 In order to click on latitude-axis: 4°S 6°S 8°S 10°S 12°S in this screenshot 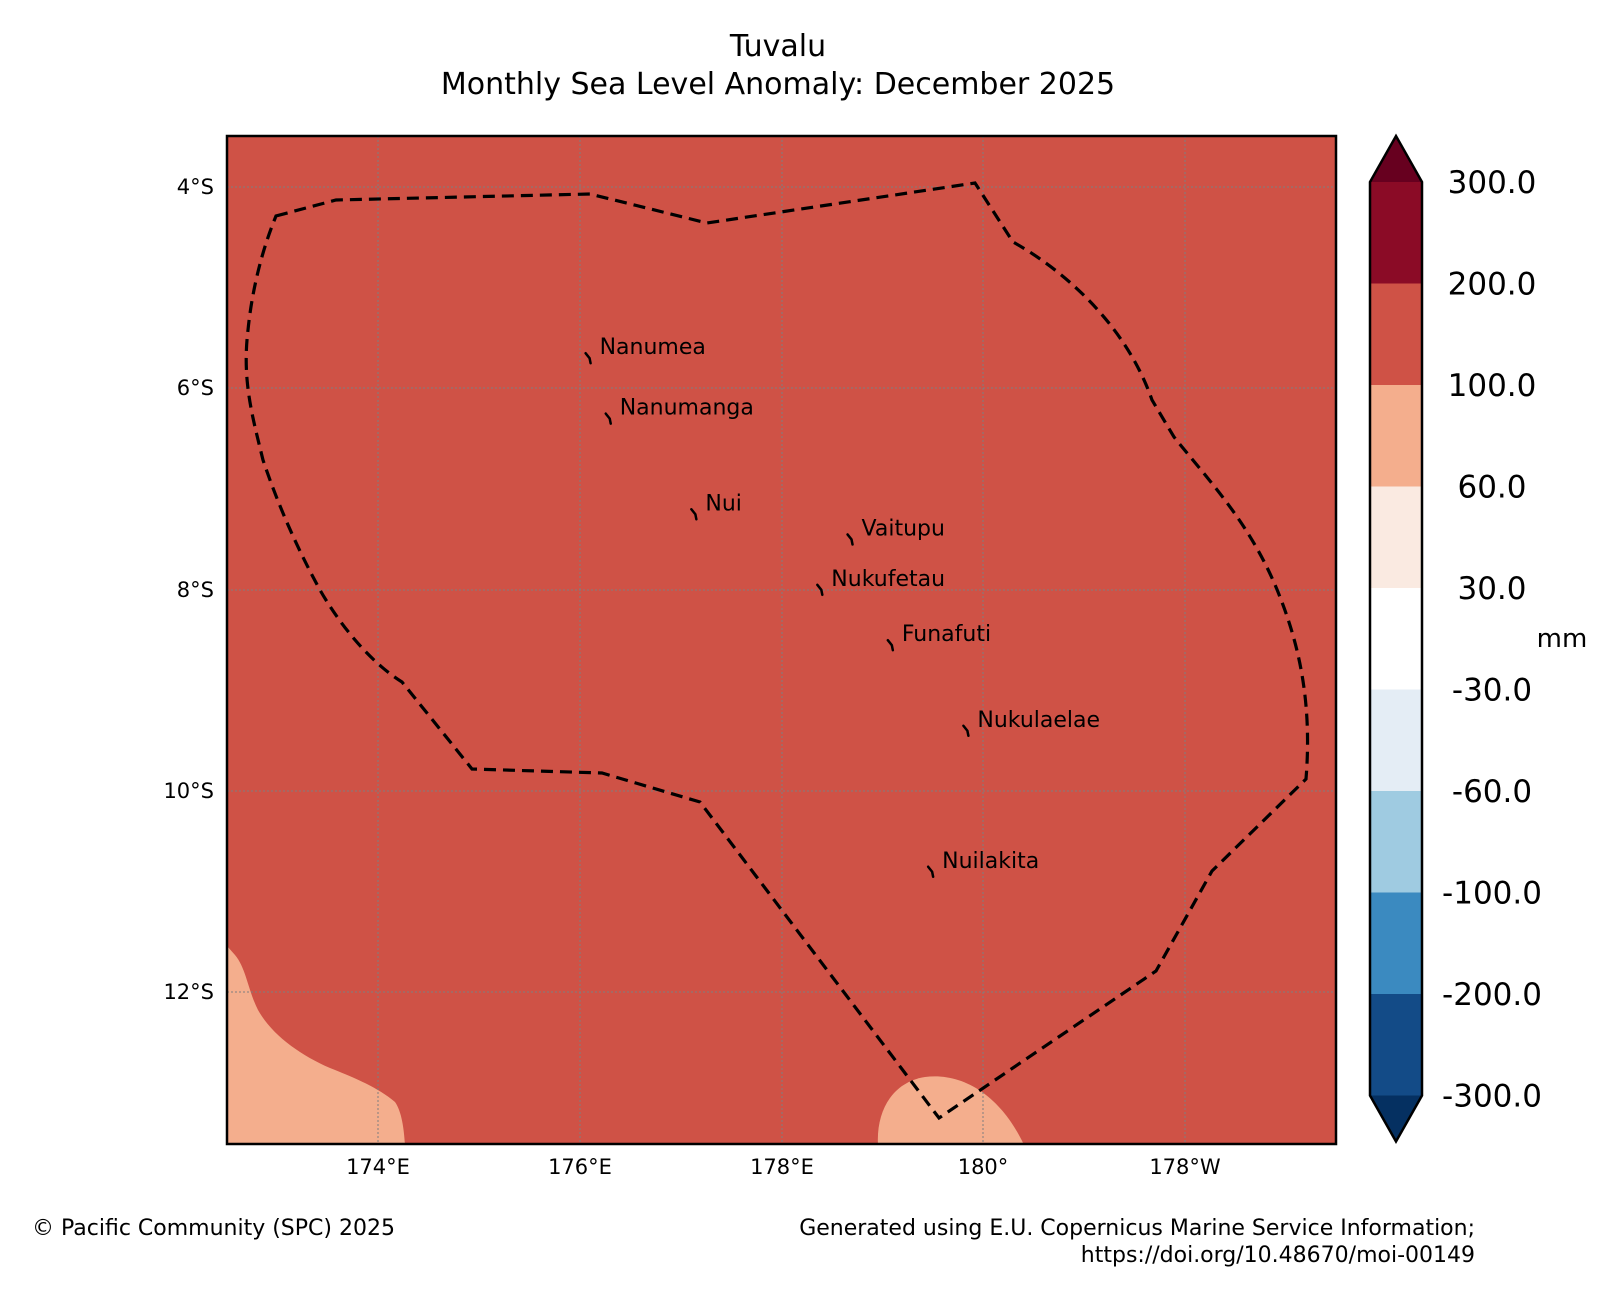, I will do `click(188, 589)`.